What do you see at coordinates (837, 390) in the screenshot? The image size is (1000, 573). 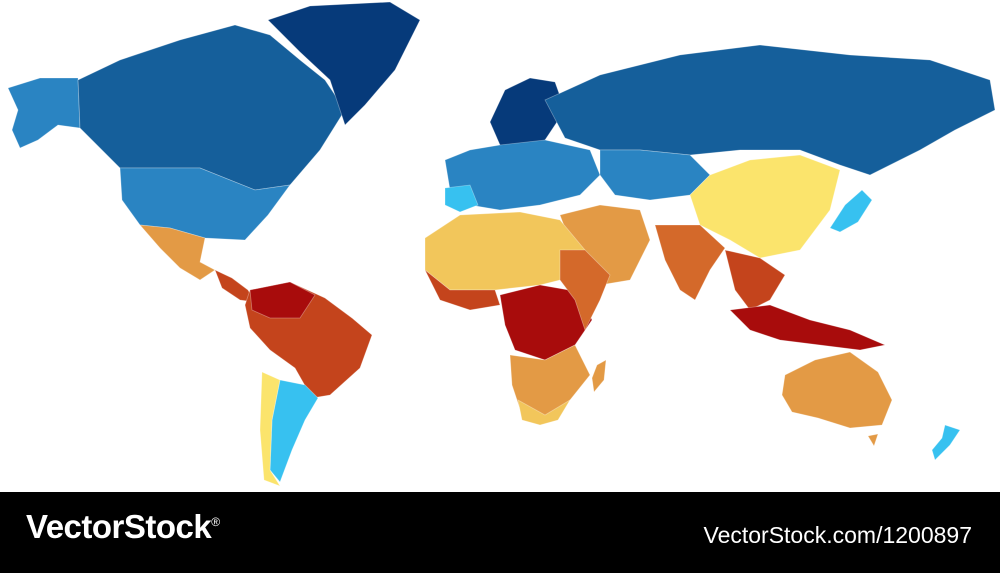 I see `australia` at bounding box center [837, 390].